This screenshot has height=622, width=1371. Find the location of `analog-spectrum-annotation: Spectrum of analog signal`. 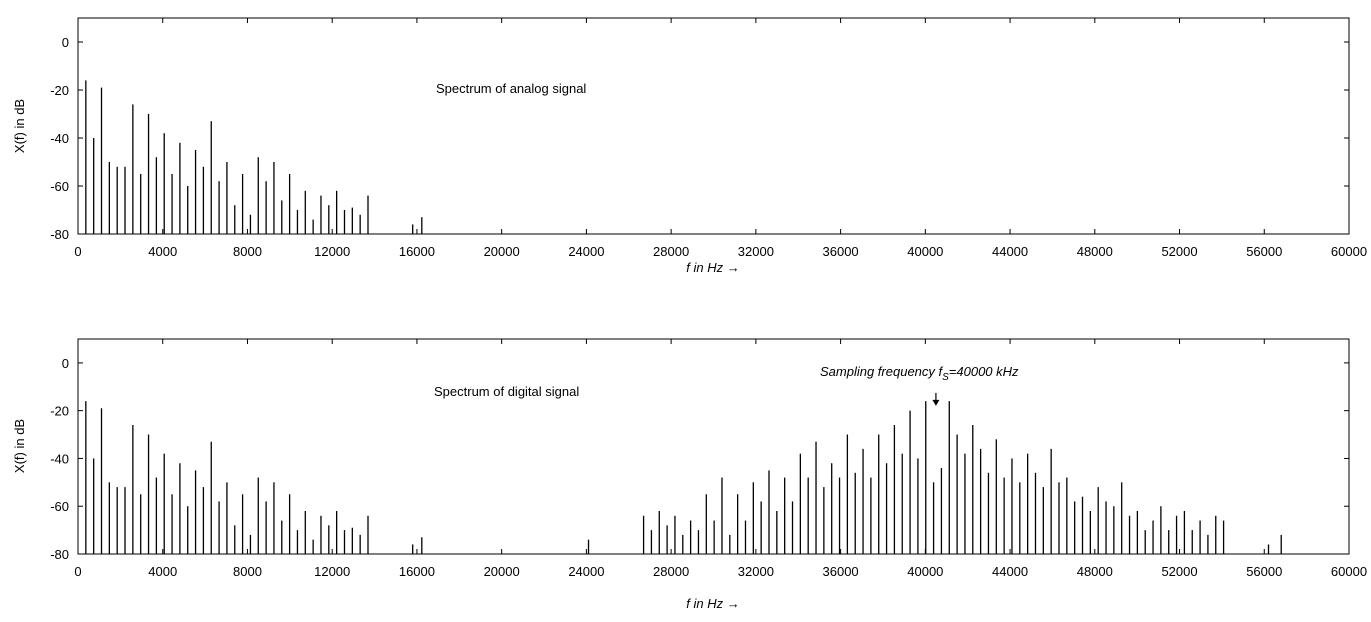

analog-spectrum-annotation: Spectrum of analog signal is located at coordinates (511, 88).